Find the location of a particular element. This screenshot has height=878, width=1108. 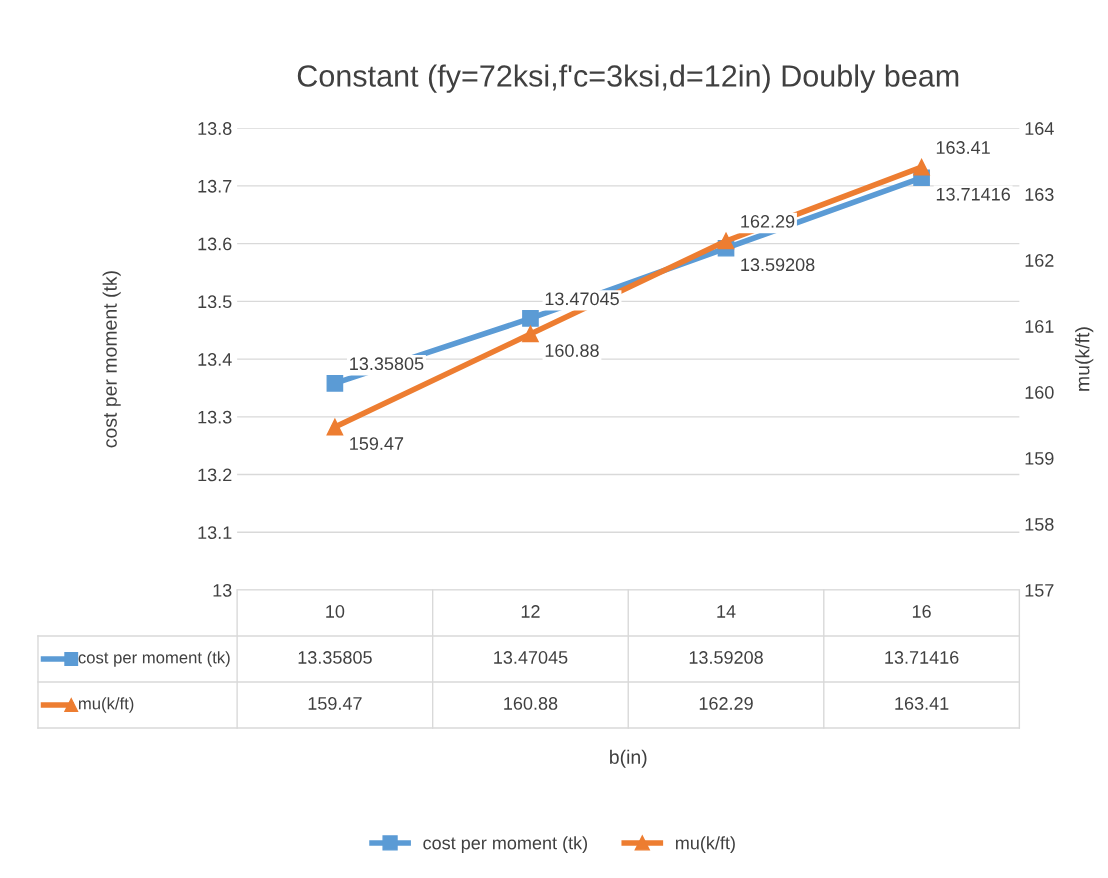

y-tick-label: 13.6 is located at coordinates (215, 244).